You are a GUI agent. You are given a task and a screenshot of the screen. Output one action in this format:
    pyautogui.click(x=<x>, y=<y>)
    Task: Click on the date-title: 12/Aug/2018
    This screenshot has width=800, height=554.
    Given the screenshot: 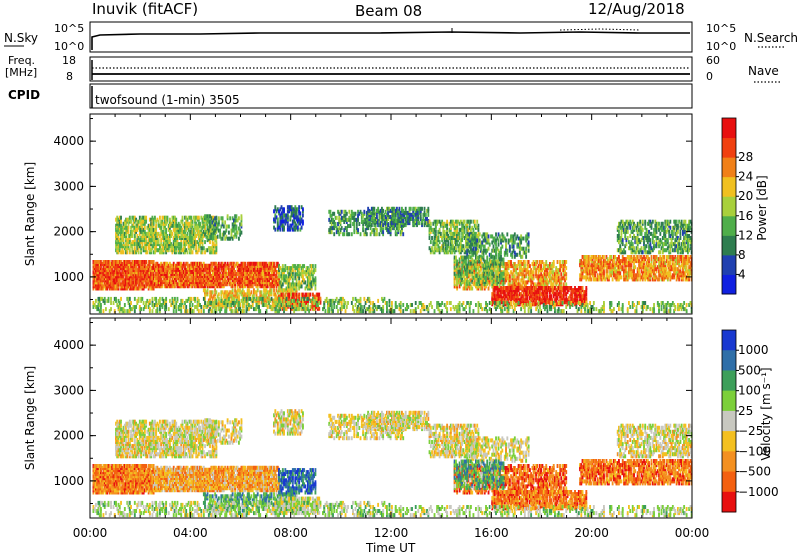 What is the action you would take?
    pyautogui.click(x=636, y=9)
    